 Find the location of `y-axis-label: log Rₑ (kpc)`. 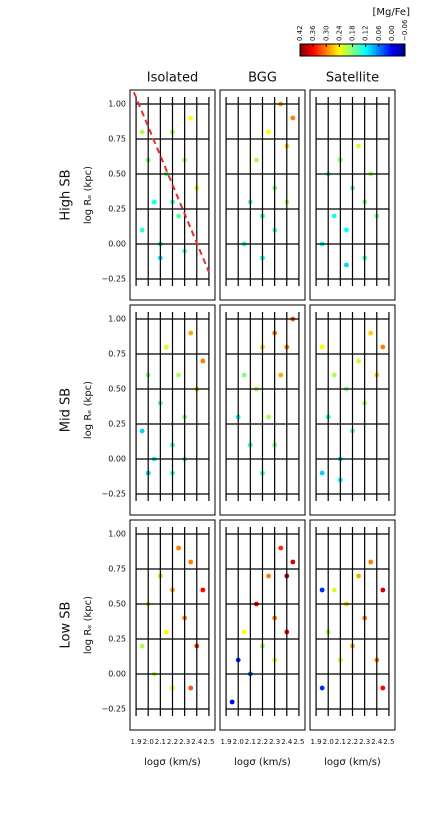

y-axis-label: log Rₑ (kpc) is located at coordinates (88, 410).